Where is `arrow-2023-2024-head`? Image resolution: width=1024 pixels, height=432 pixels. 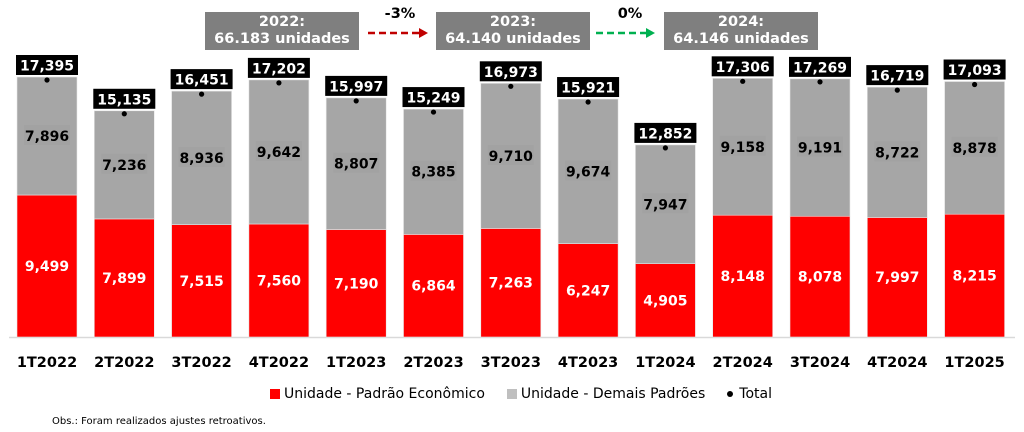 arrow-2023-2024-head is located at coordinates (650, 33).